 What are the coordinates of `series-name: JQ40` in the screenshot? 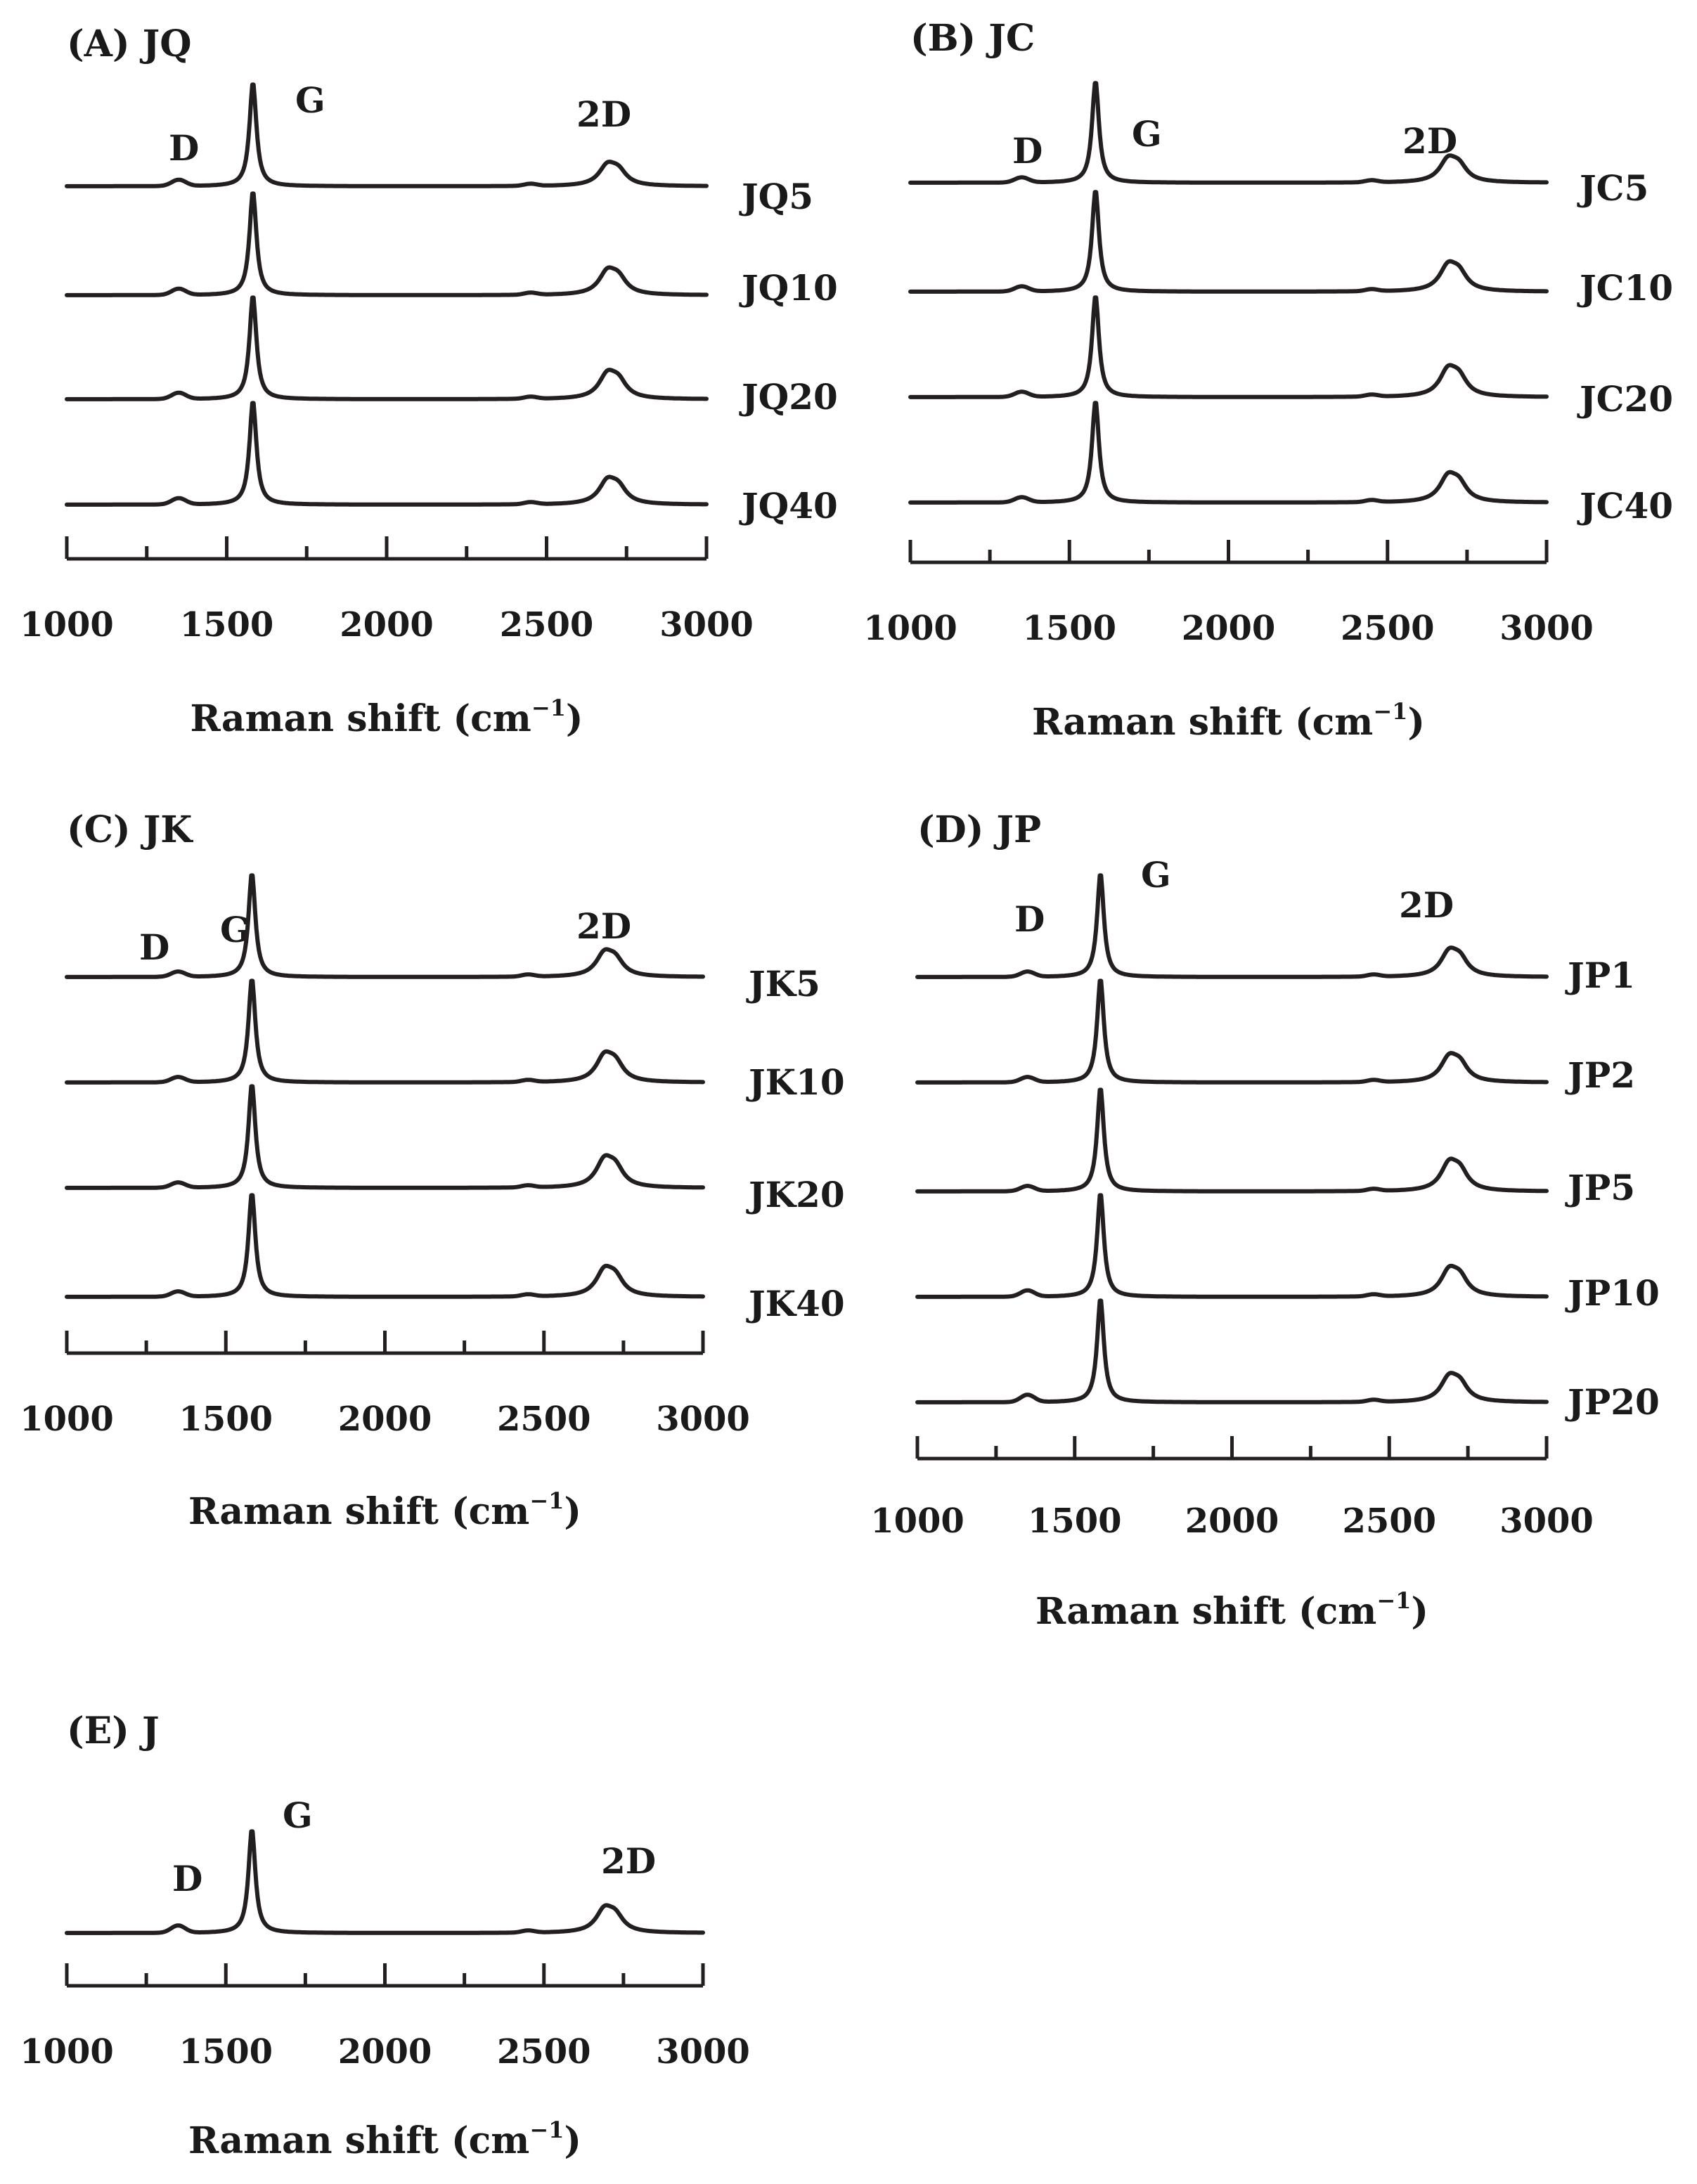 It's located at (789, 505).